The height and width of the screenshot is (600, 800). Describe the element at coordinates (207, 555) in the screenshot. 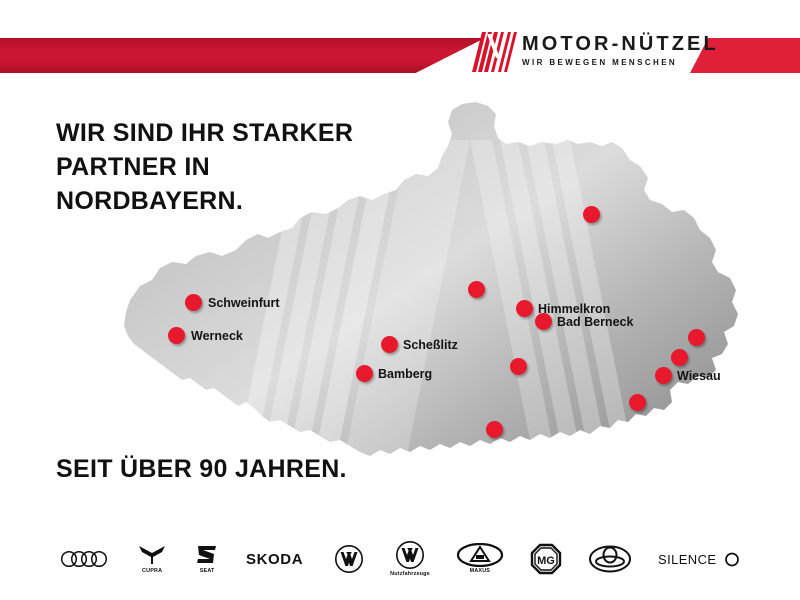

I see `seat-logo-icon` at that location.